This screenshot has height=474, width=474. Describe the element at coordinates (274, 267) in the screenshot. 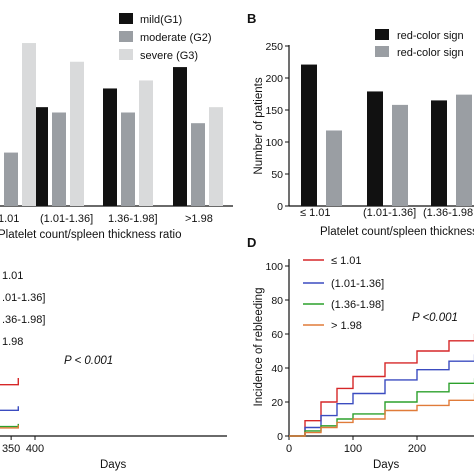

I see `panel-d-y-tick-label: 100` at that location.